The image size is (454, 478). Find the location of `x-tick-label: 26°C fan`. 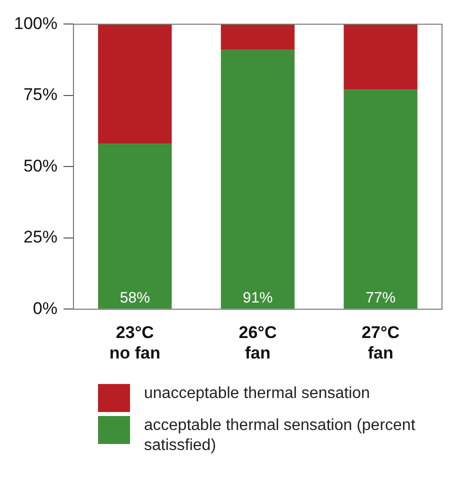

x-tick-label: 26°C fan is located at coordinates (257, 342).